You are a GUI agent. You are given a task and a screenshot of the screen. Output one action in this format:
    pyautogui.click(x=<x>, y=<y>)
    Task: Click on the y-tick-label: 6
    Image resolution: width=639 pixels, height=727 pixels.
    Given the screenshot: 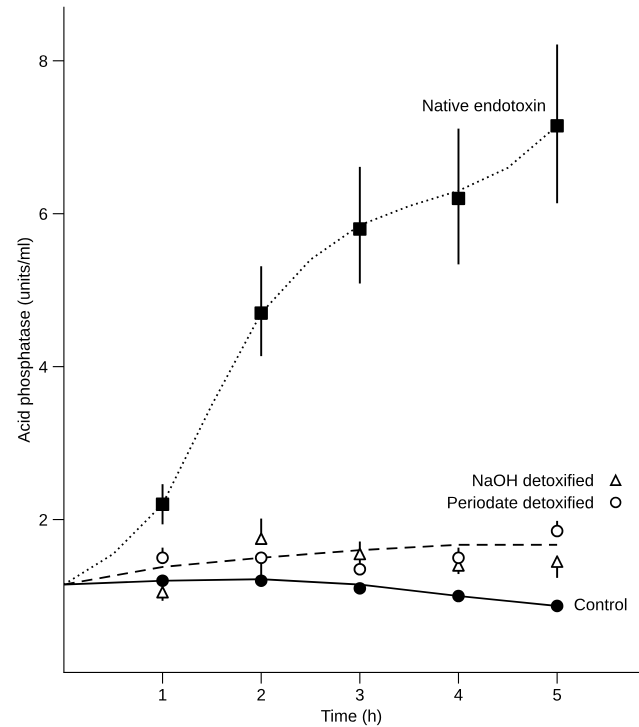 What is the action you would take?
    pyautogui.click(x=44, y=214)
    